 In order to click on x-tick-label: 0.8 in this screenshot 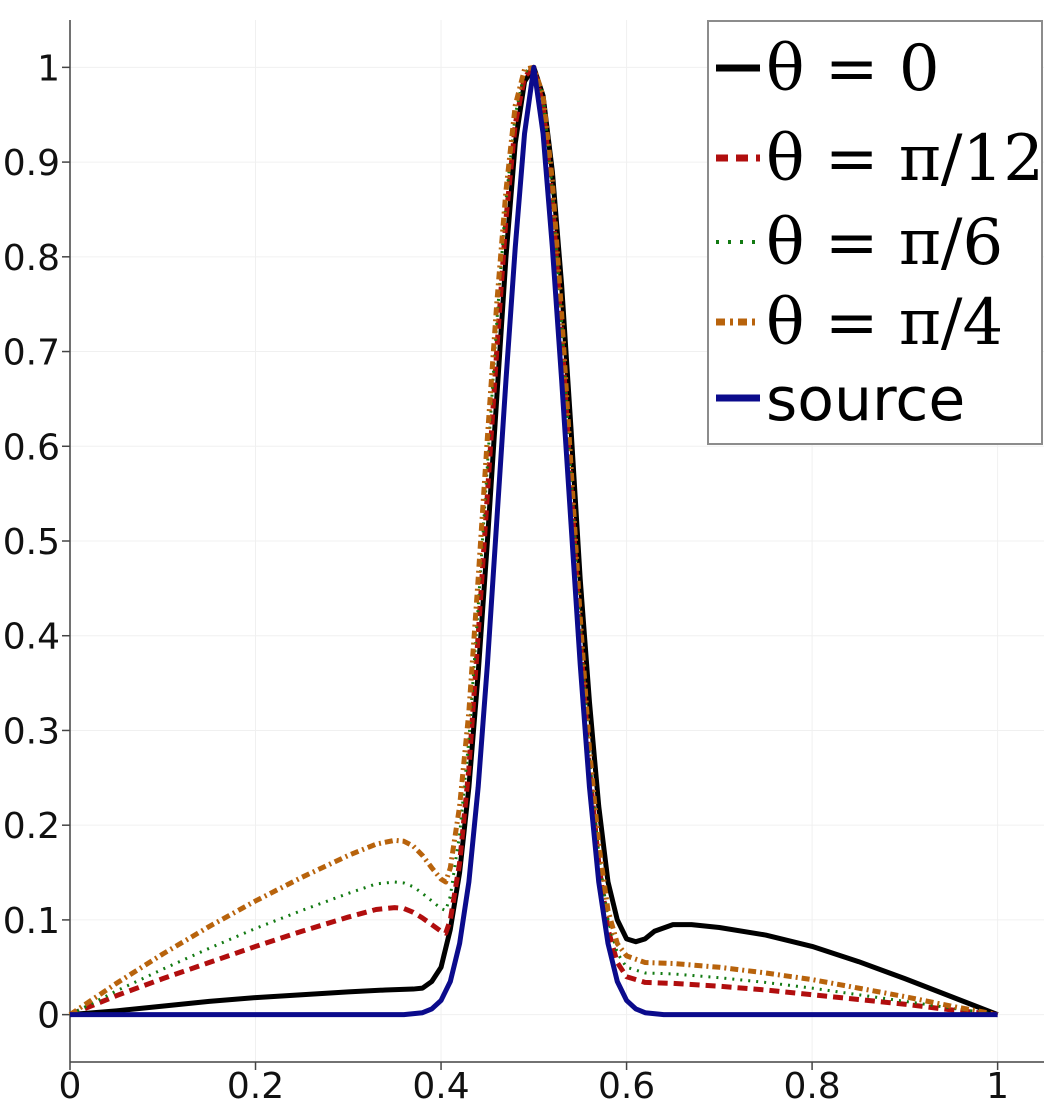, I will do `click(811, 1086)`.